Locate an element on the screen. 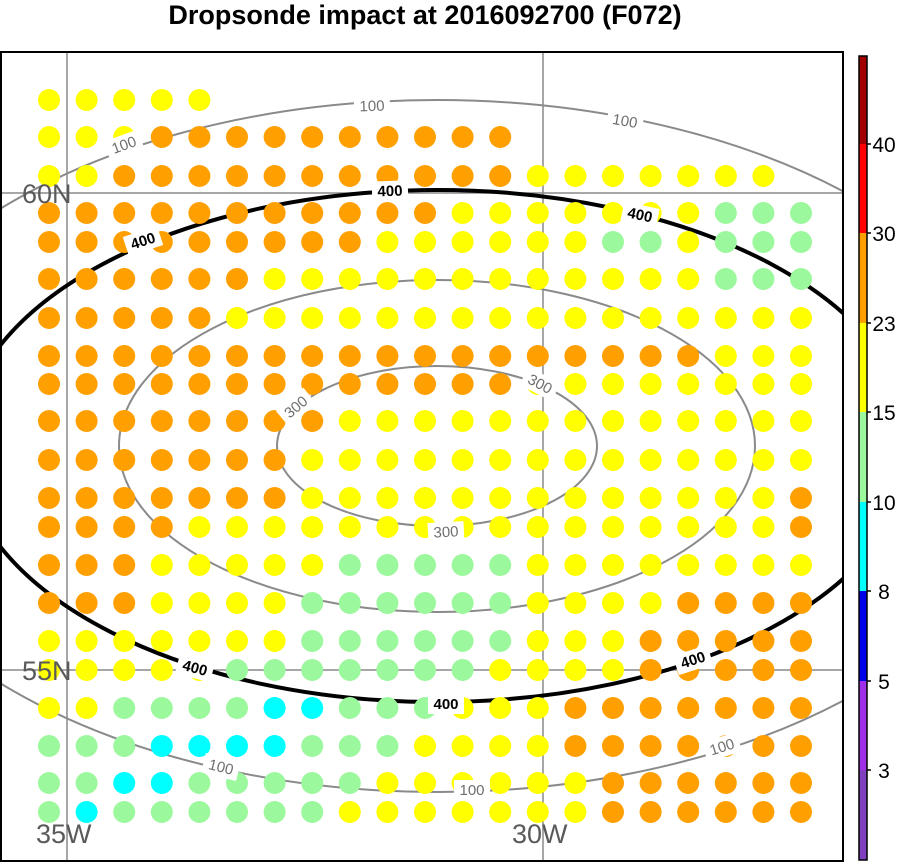 Image resolution: width=900 pixels, height=863 pixels. contour-label: 400 is located at coordinates (195, 668).